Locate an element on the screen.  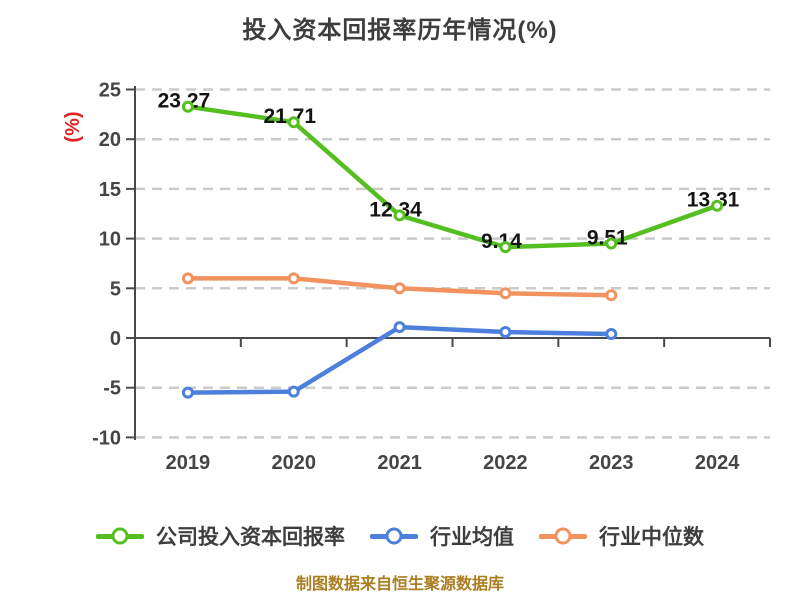
series-line-industry-mean is located at coordinates (399, 359).